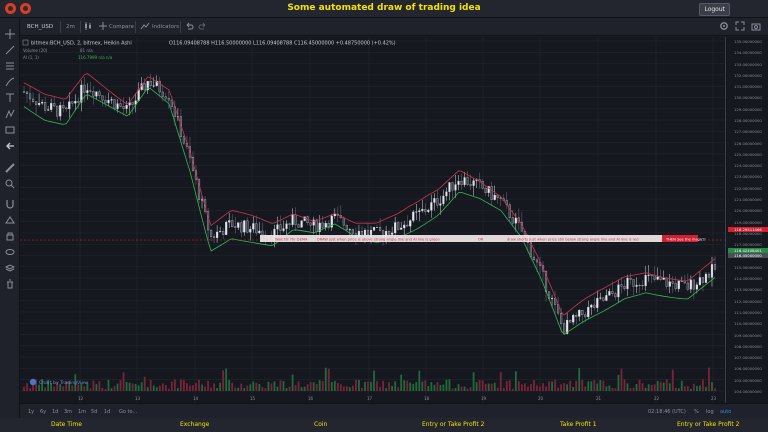 The height and width of the screenshot is (432, 768). What do you see at coordinates (714, 9) in the screenshot?
I see `logout-button: Logout` at bounding box center [714, 9].